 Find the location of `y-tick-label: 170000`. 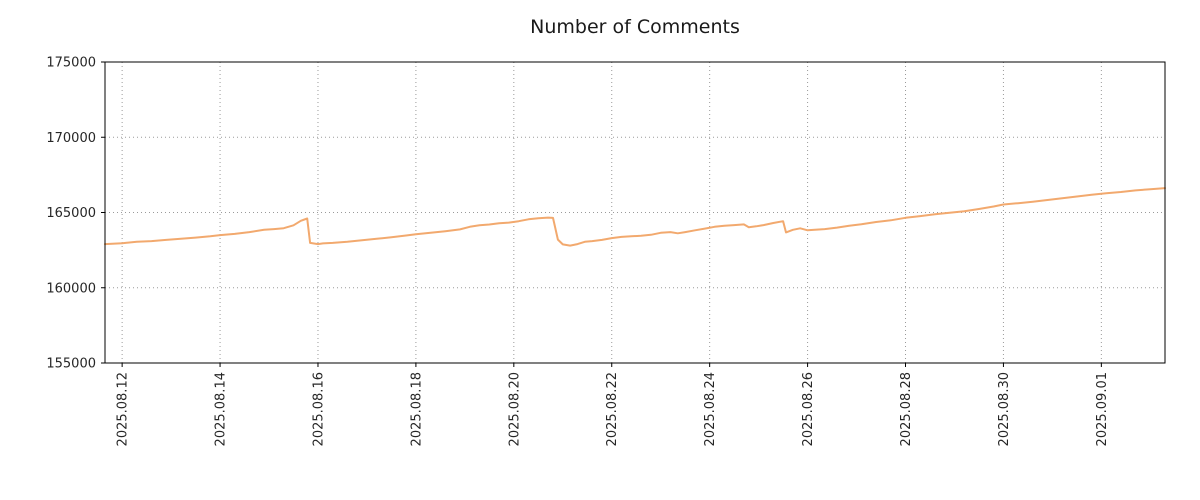

y-tick-label: 170000 is located at coordinates (71, 138).